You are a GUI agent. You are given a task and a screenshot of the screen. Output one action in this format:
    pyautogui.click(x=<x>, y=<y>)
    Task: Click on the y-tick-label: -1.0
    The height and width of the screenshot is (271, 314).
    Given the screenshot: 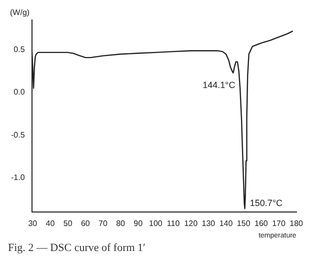 What is the action you would take?
    pyautogui.click(x=18, y=177)
    